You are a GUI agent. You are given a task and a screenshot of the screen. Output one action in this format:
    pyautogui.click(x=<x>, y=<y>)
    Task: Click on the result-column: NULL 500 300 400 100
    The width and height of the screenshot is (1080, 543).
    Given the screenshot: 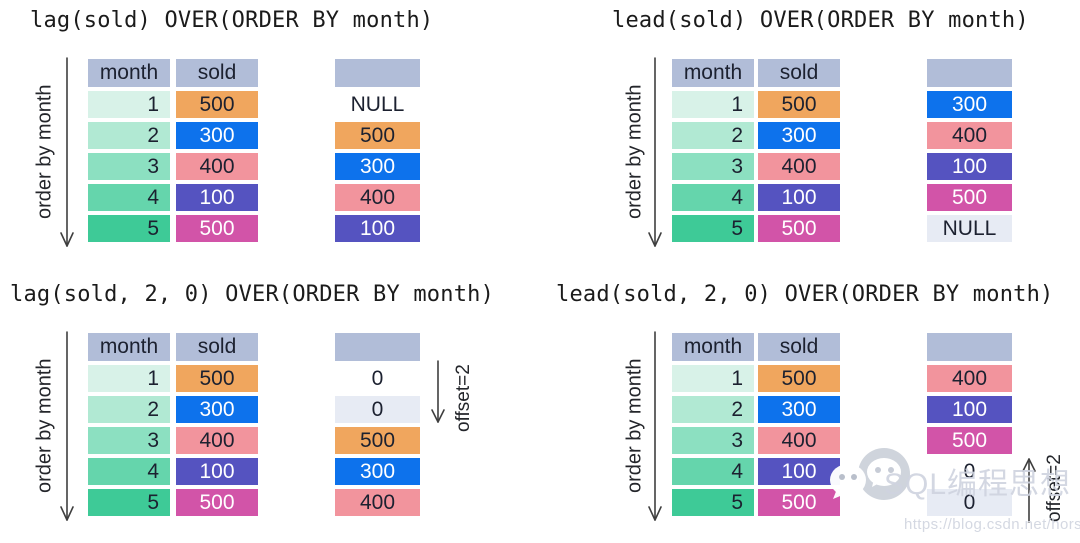 What is the action you would take?
    pyautogui.click(x=377, y=152)
    